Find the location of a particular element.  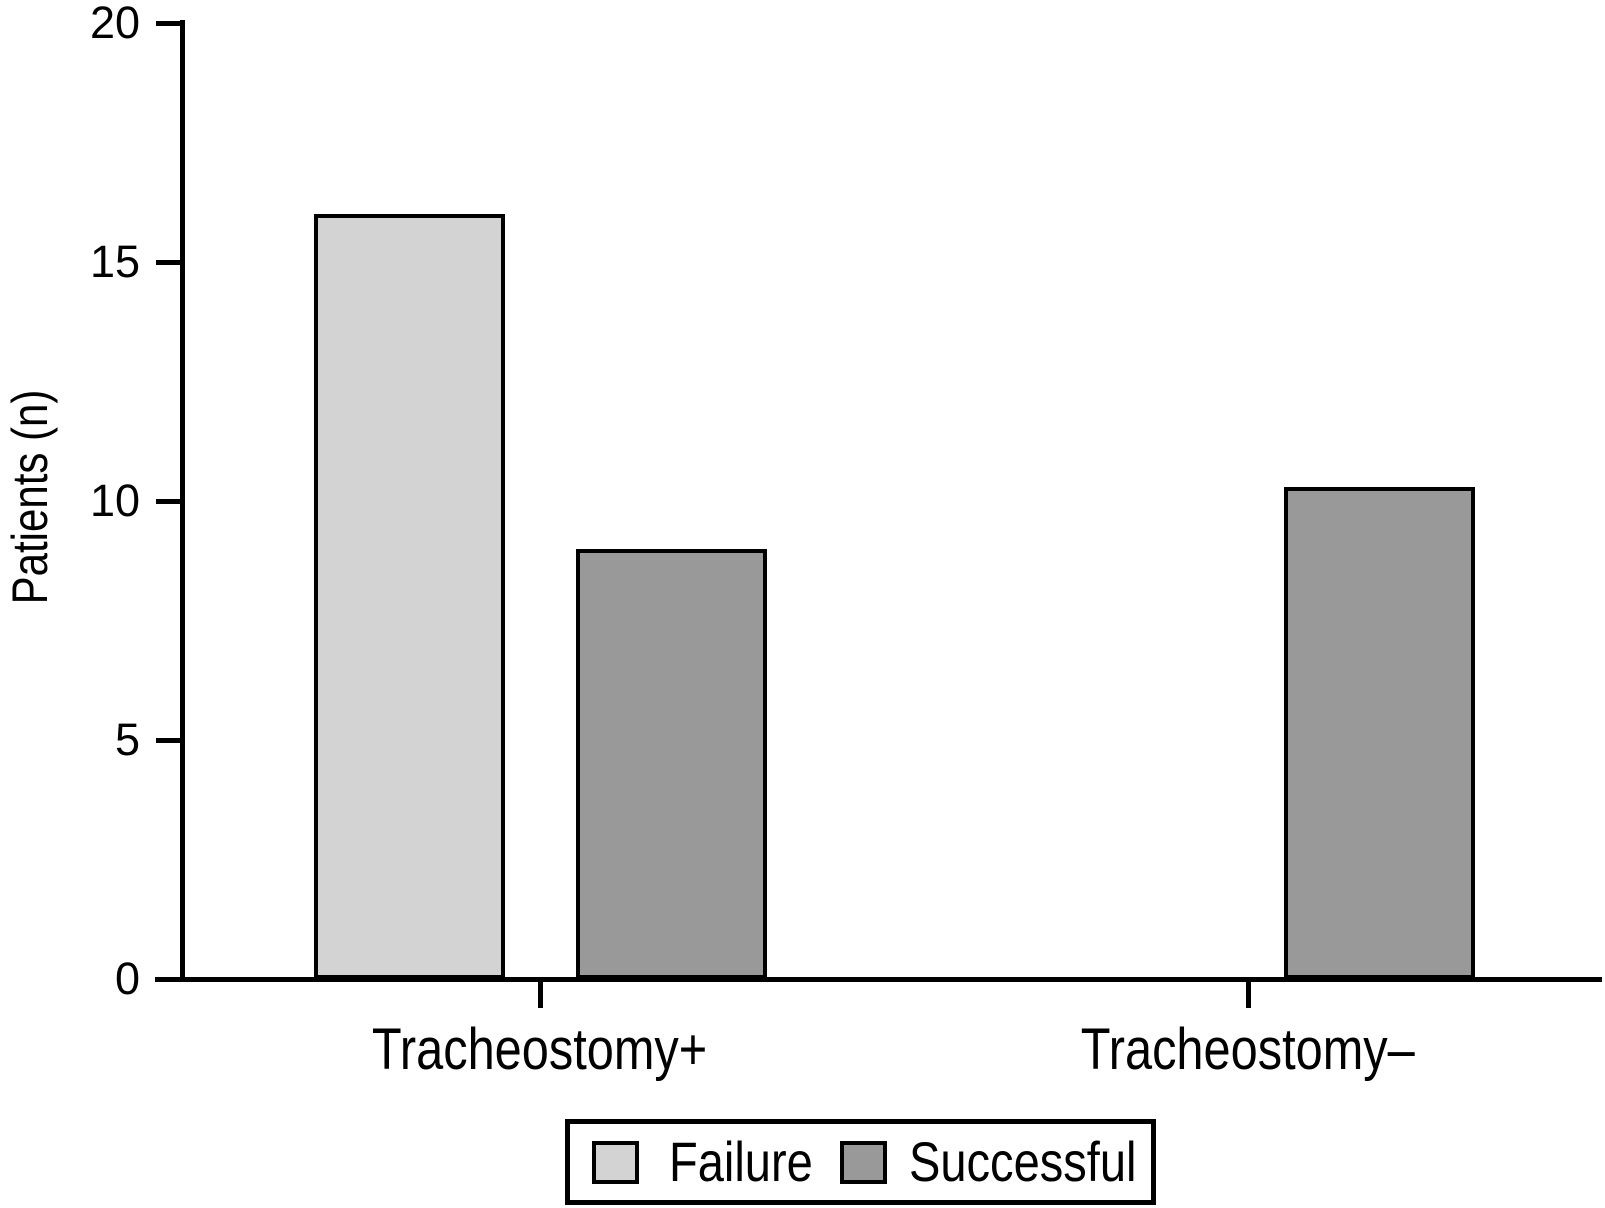

y-axis-tick-label: 5 is located at coordinates (127, 739).